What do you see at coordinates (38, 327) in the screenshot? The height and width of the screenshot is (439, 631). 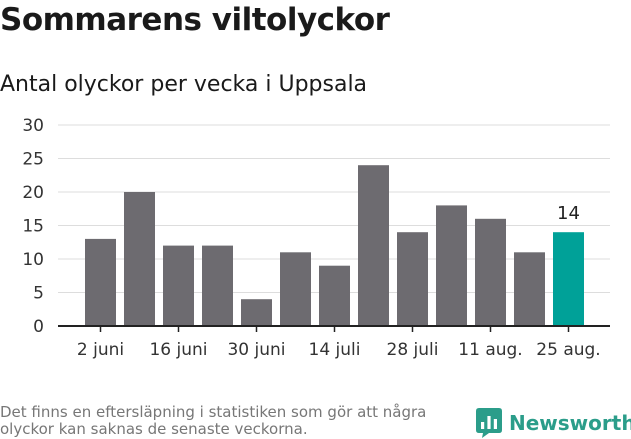 I see `y-tick-label: 0` at bounding box center [38, 327].